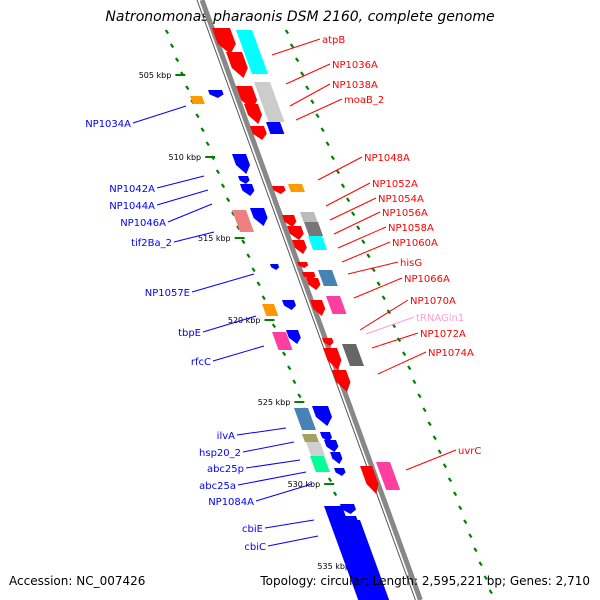 This screenshot has height=600, width=600. I want to click on left-gene-label: NP1046A, so click(143, 223).